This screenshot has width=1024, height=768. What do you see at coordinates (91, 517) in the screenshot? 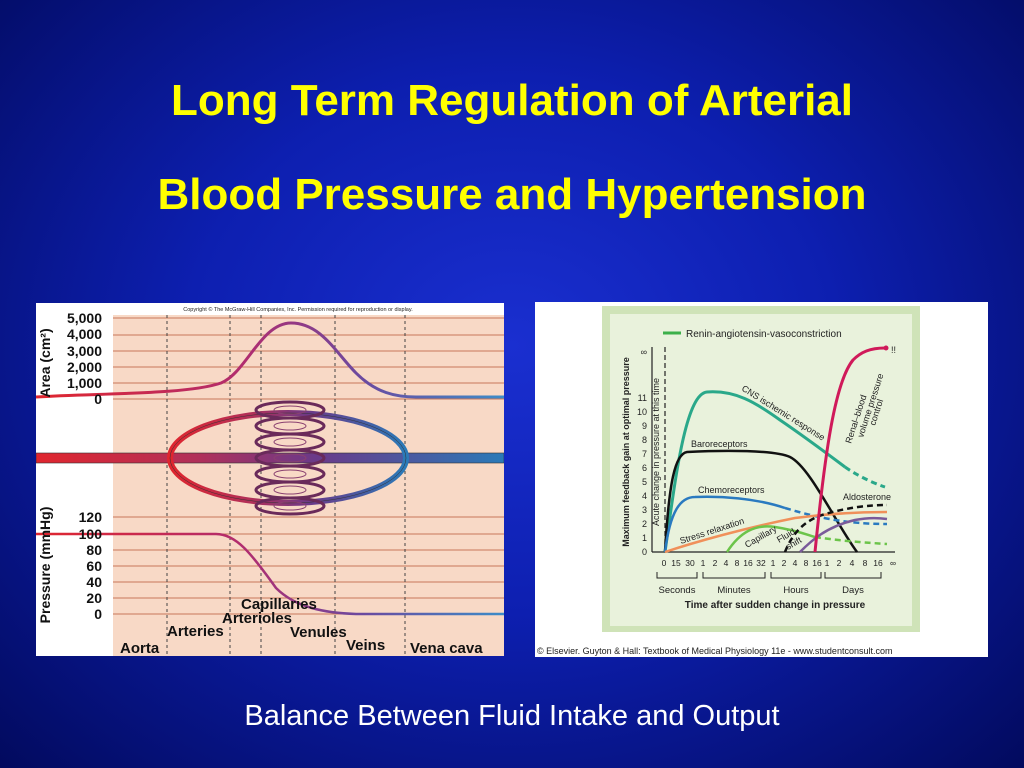
I see `pressure-tick: 120` at bounding box center [91, 517].